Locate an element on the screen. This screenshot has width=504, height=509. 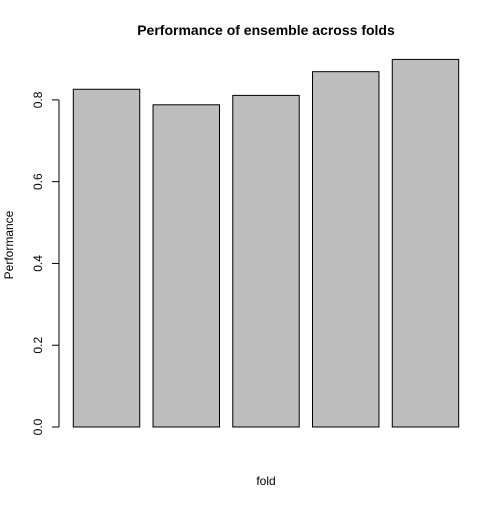
y-tick-label: 0.2 is located at coordinates (38, 345).